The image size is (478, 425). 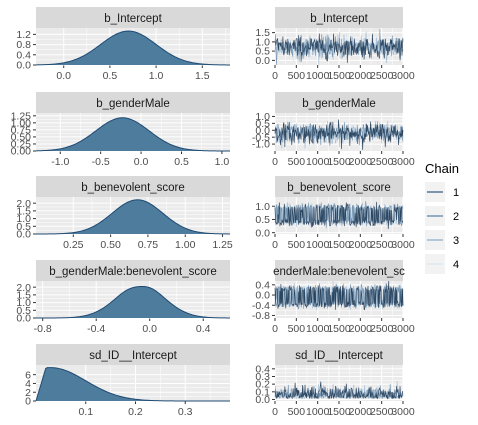 What do you see at coordinates (21, 145) in the screenshot?
I see `density-y-tick-label: 0.25` at bounding box center [21, 145].